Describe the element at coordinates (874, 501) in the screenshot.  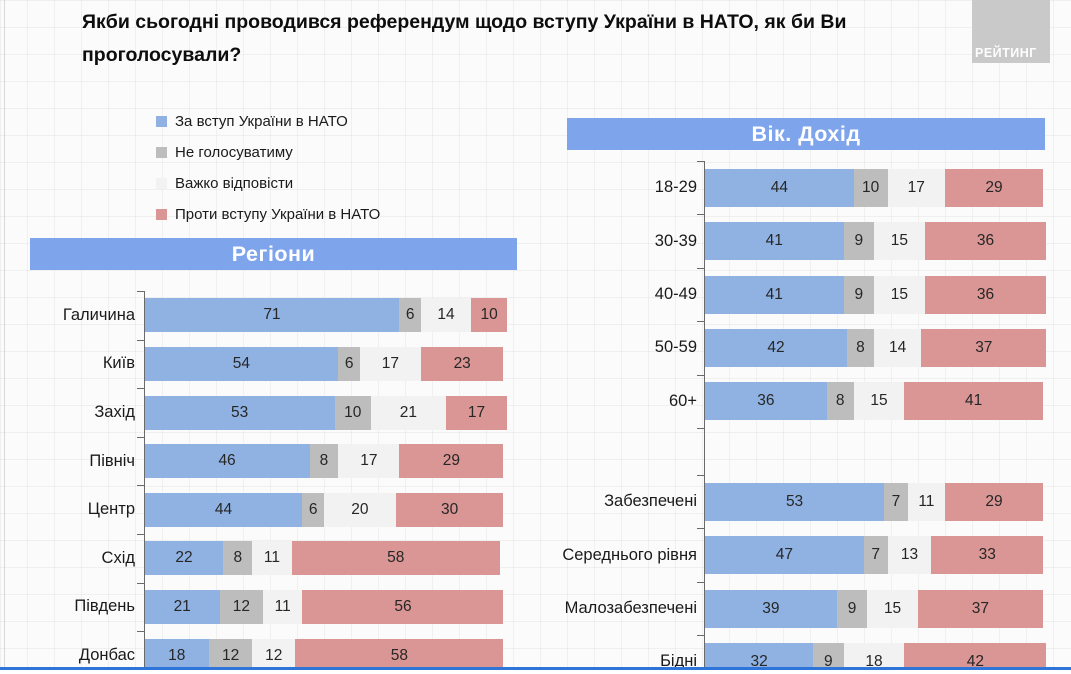
I see `stacked-bar: 53 7 11 29` at that location.